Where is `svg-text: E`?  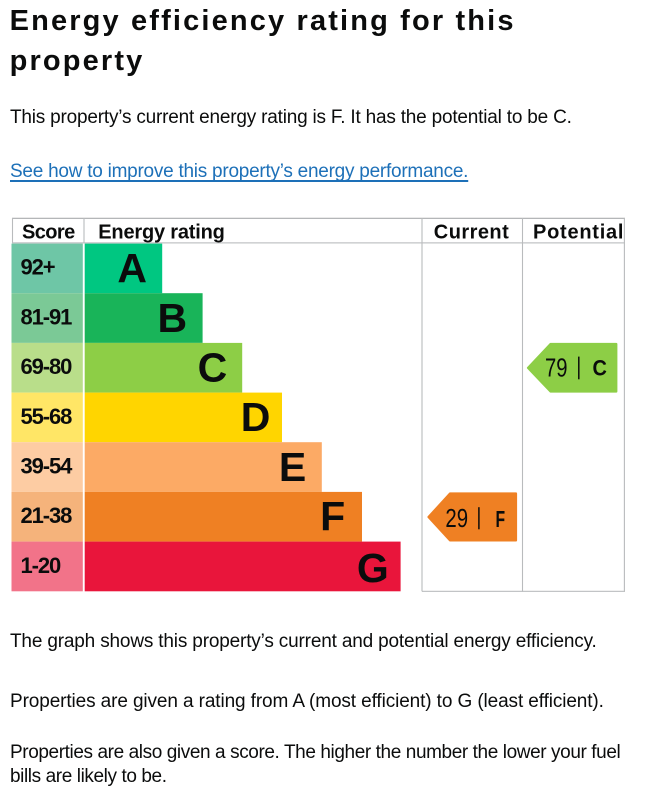 svg-text: E is located at coordinates (292, 467).